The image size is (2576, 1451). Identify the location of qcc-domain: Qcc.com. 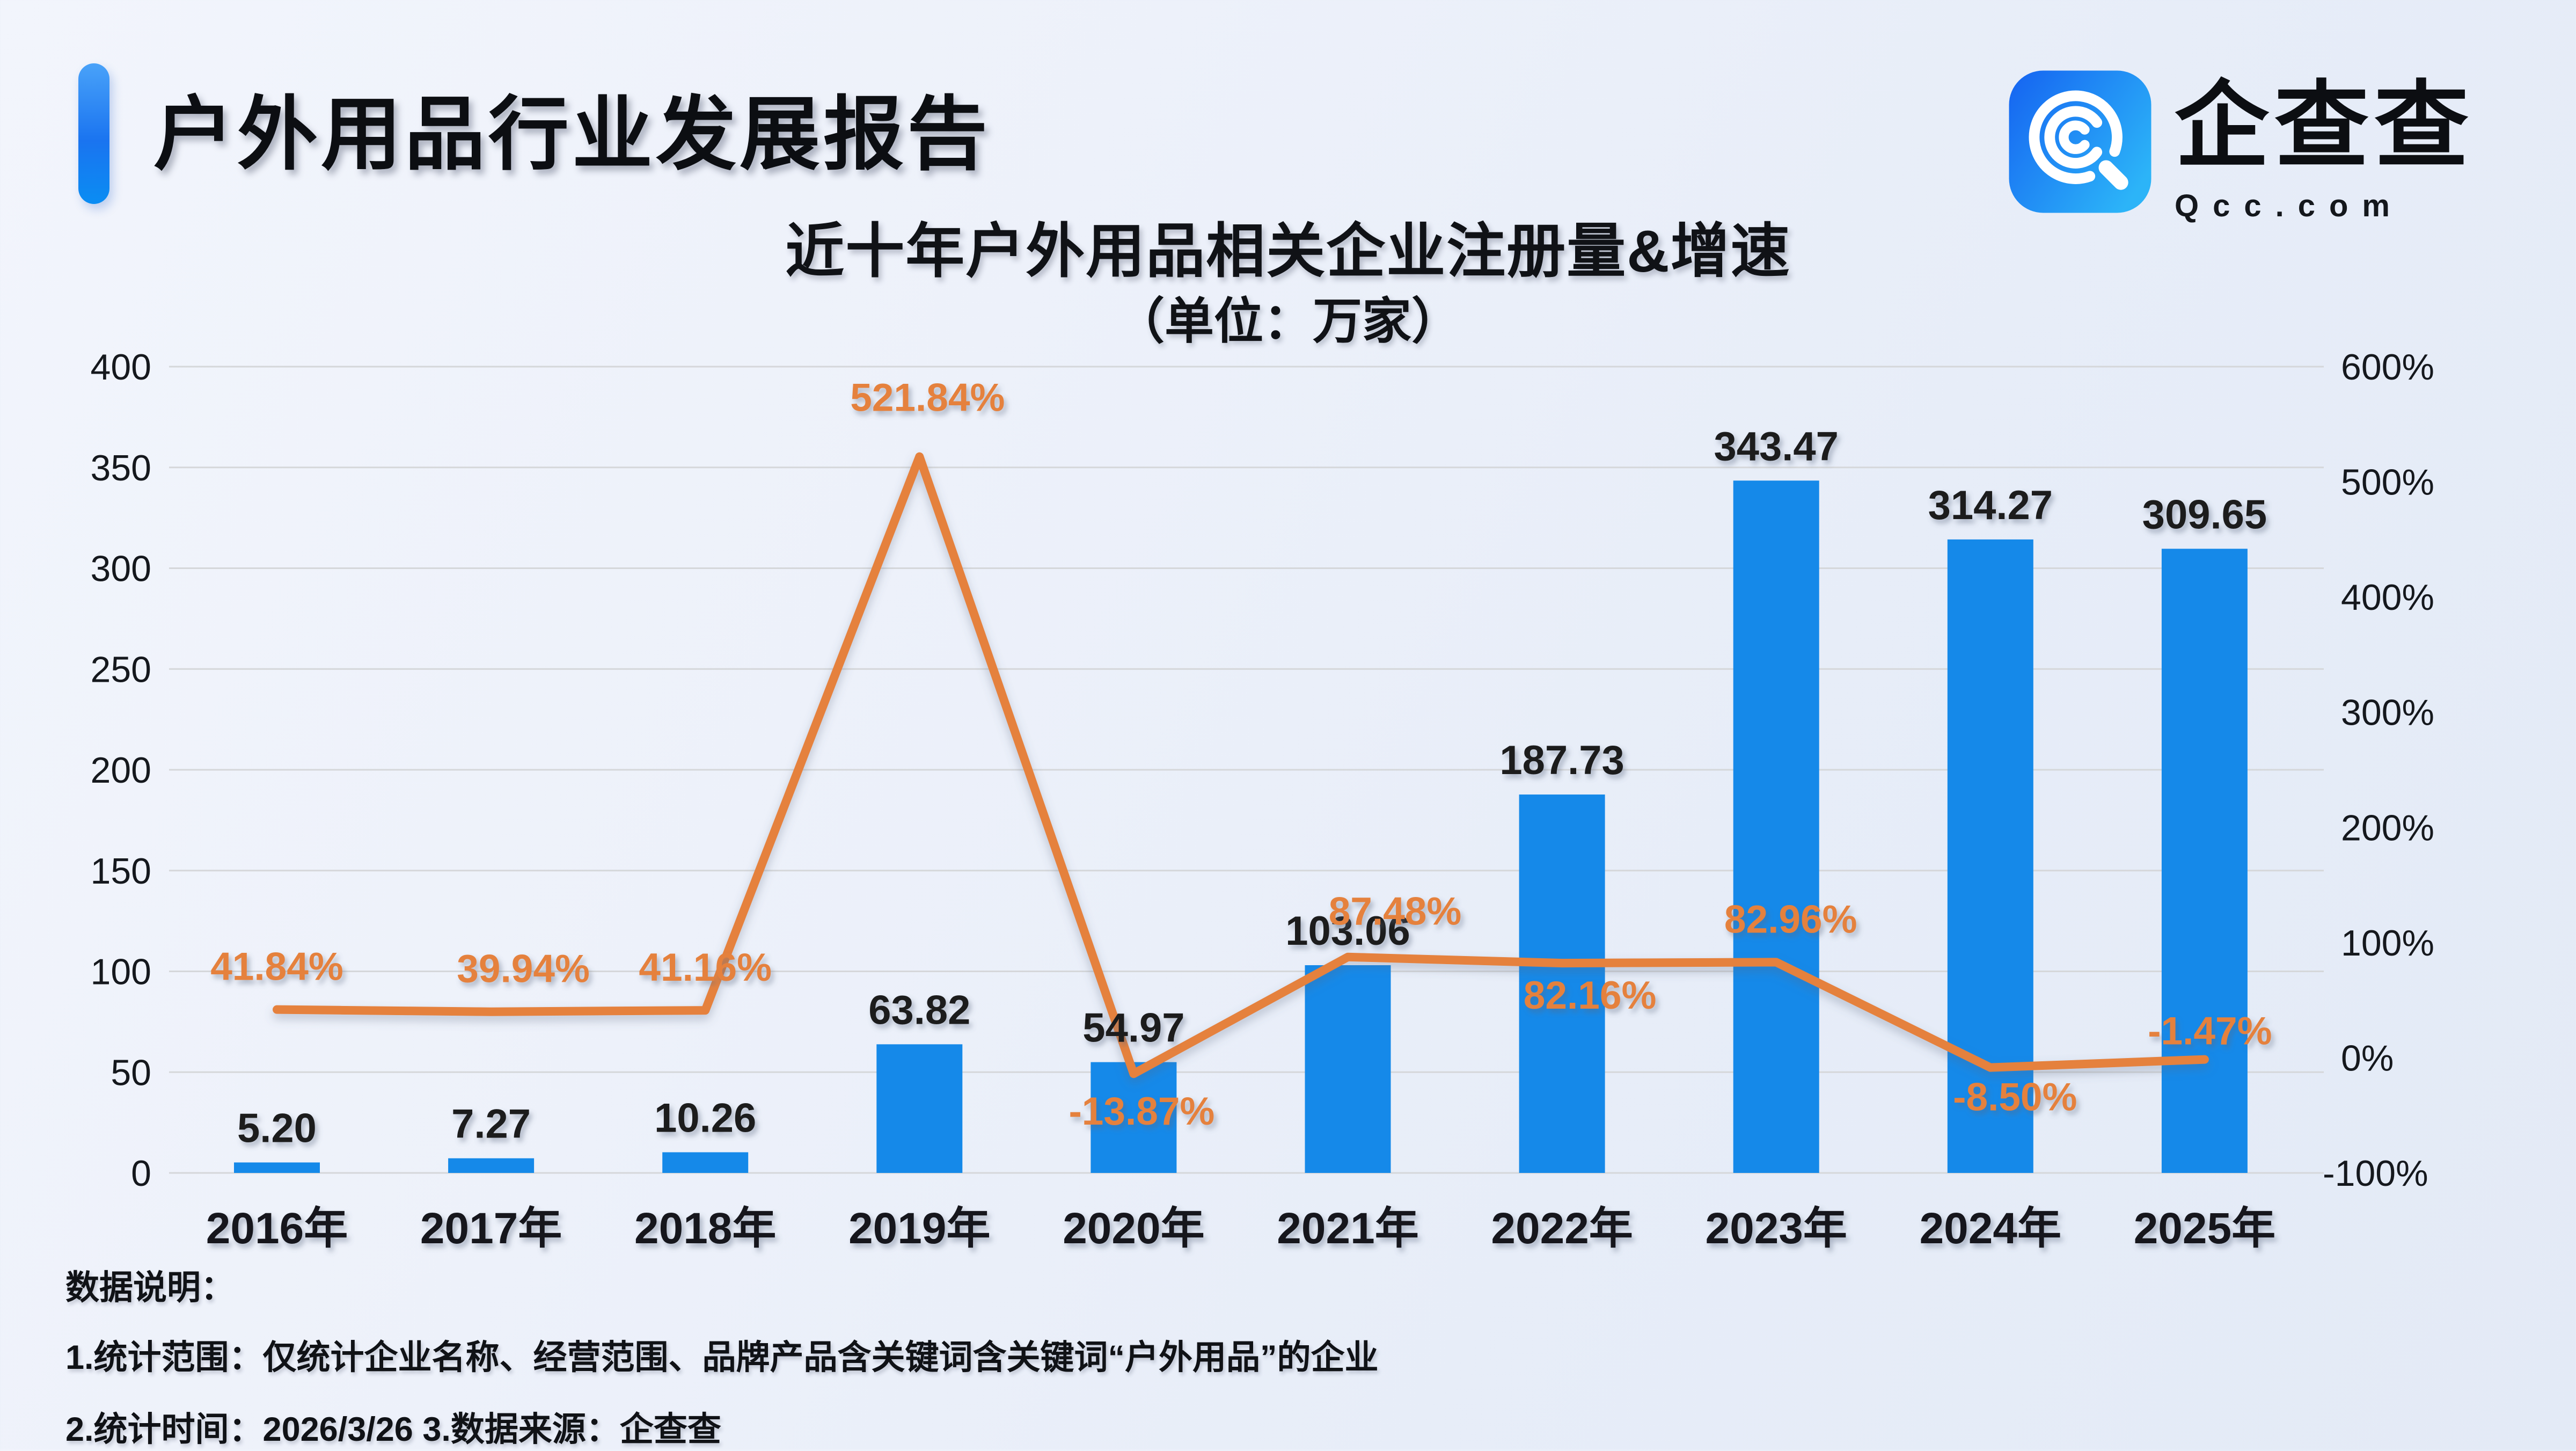
(2289, 205).